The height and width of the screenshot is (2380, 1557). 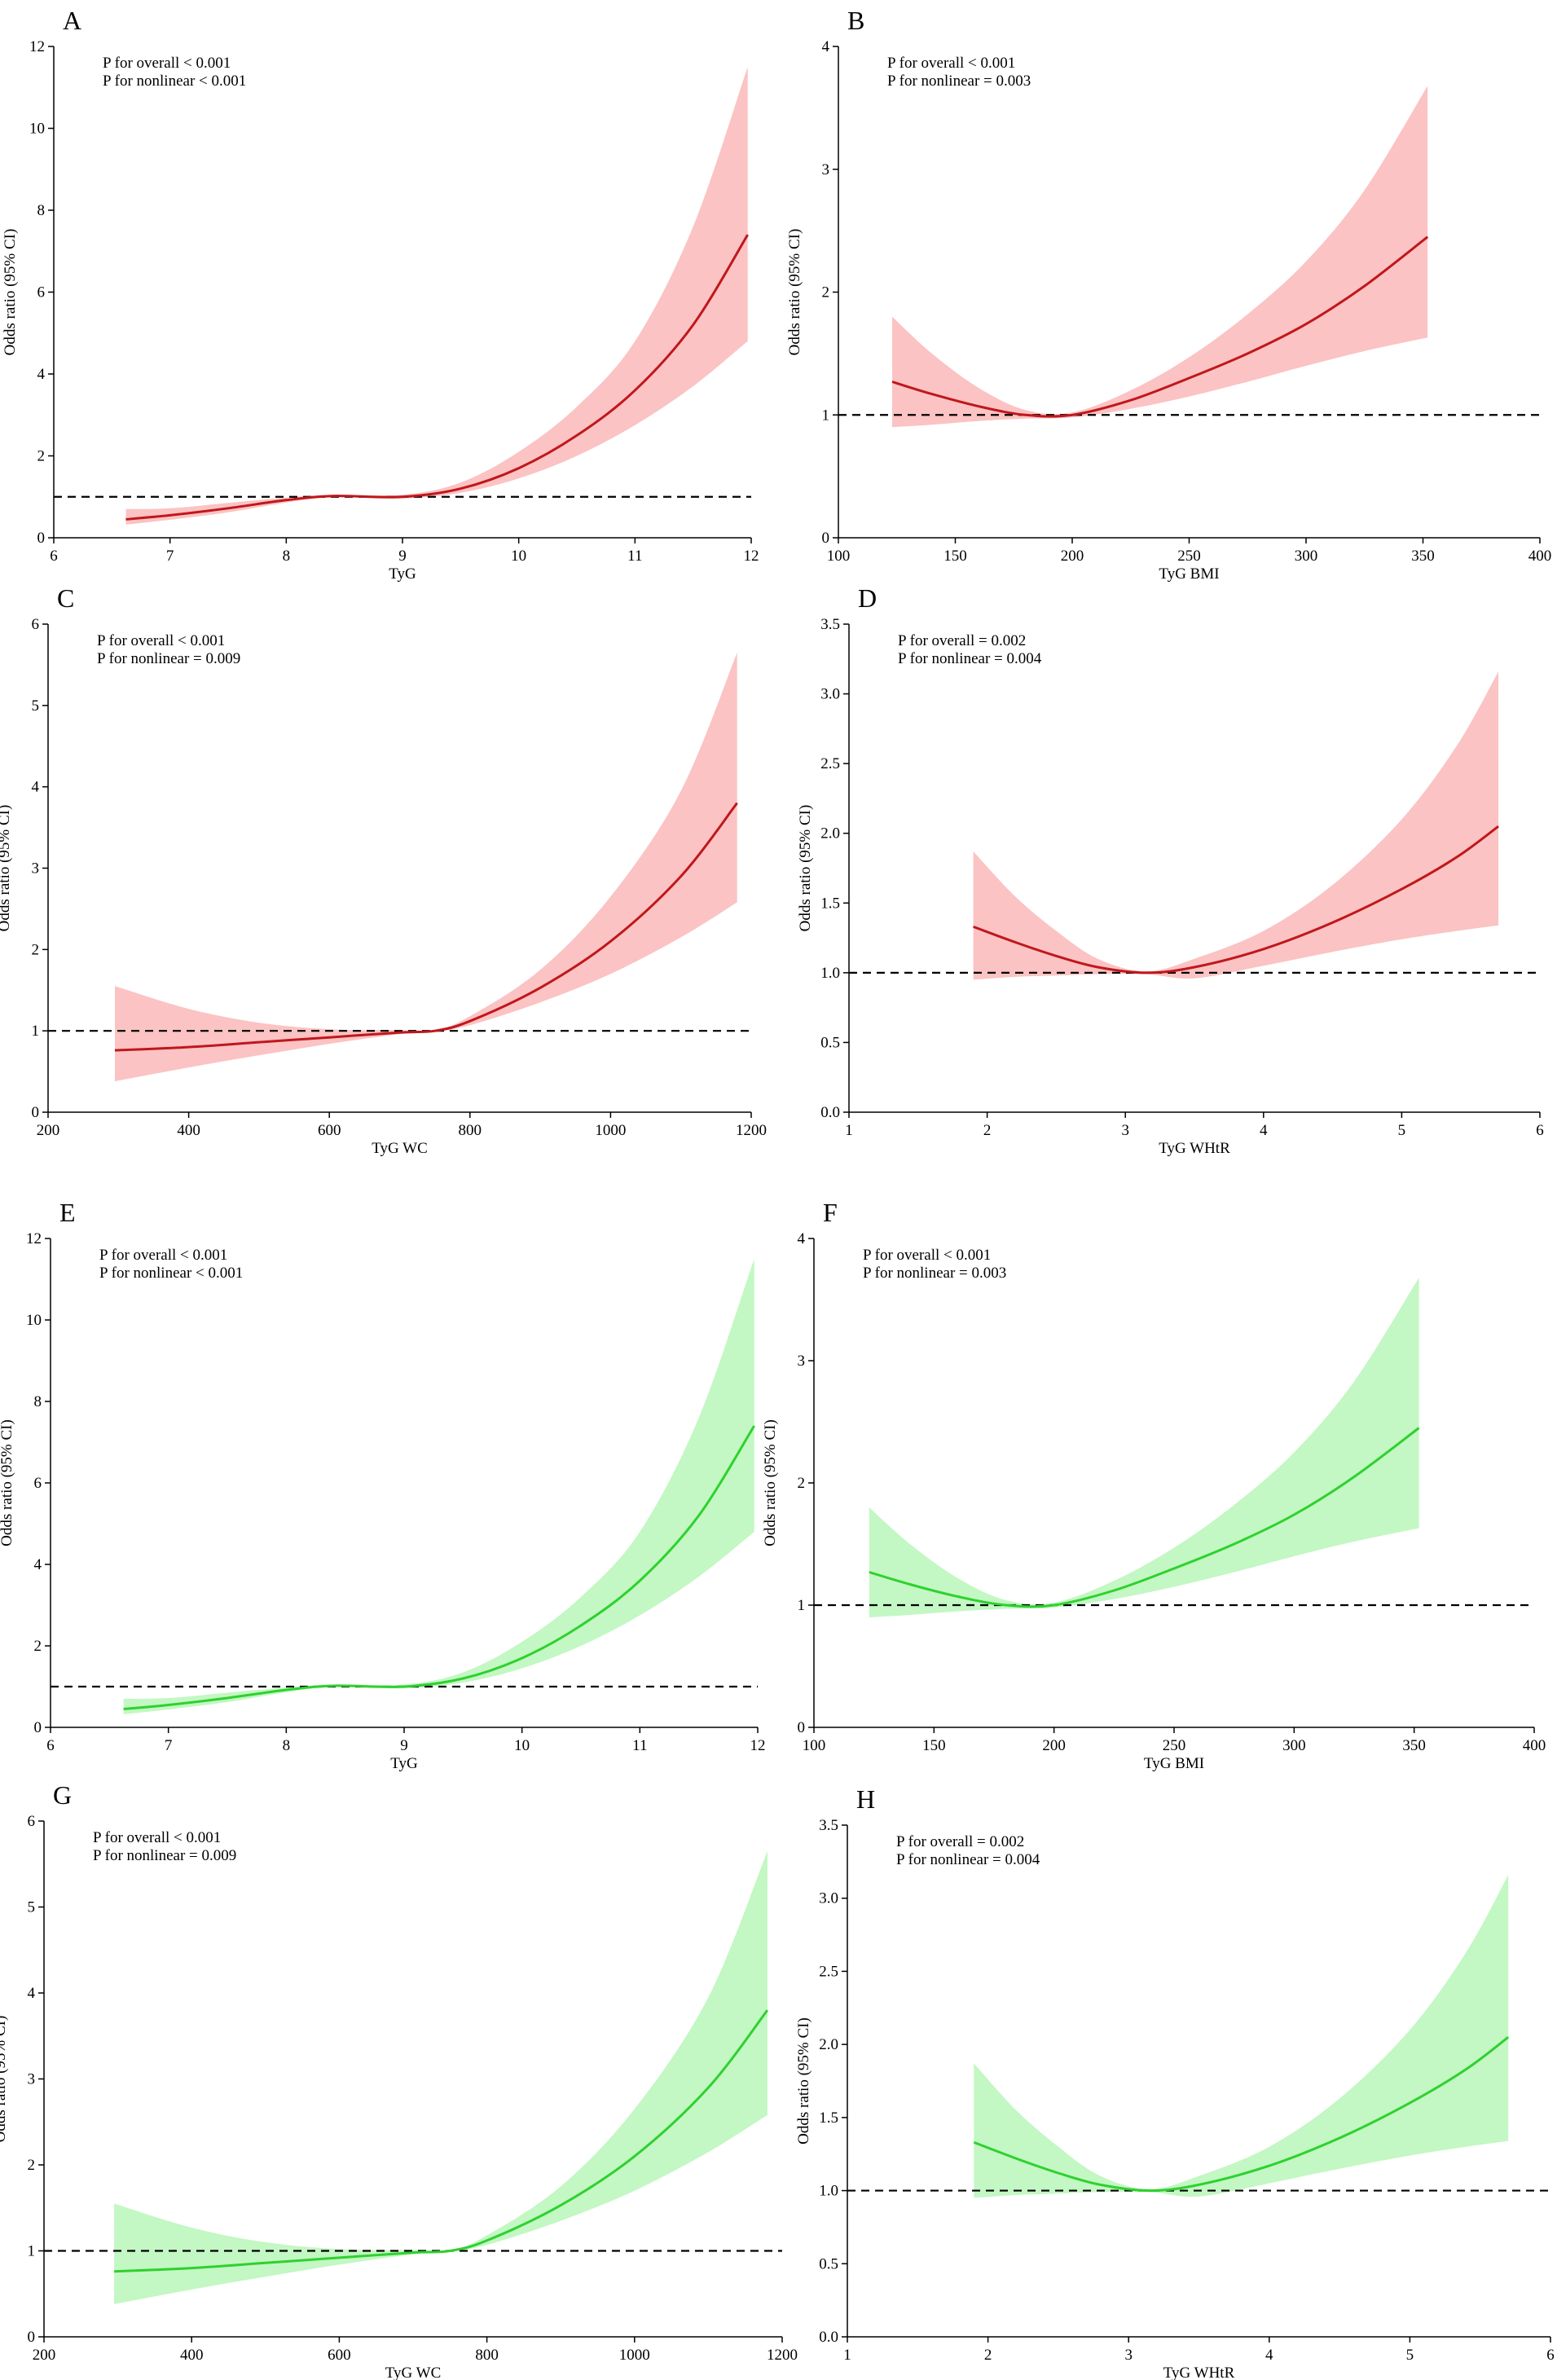 What do you see at coordinates (1269, 2355) in the screenshot?
I see `panel-h-x-tick-label: 4` at bounding box center [1269, 2355].